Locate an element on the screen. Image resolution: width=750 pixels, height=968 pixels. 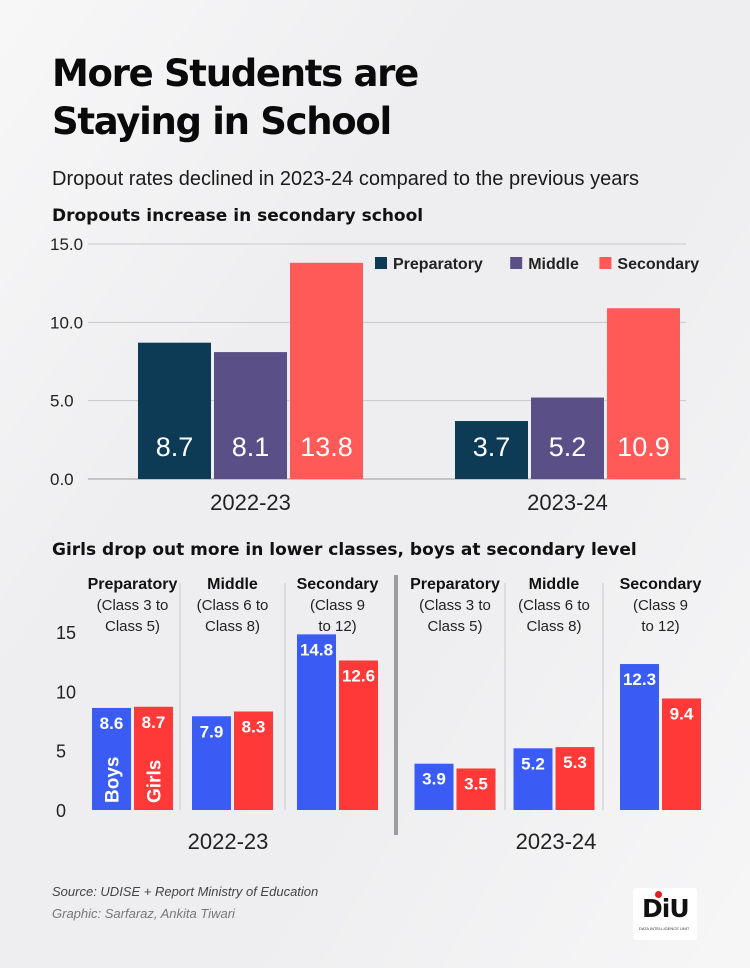
year-label: 2022-23 is located at coordinates (228, 841).